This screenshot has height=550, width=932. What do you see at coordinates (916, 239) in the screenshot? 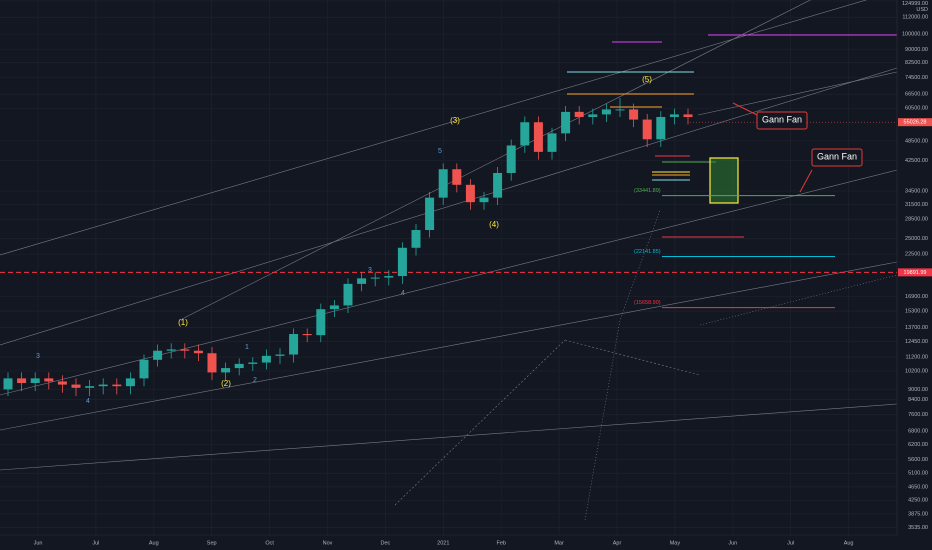
I see `y-tick-label: 25000.00` at bounding box center [916, 239].